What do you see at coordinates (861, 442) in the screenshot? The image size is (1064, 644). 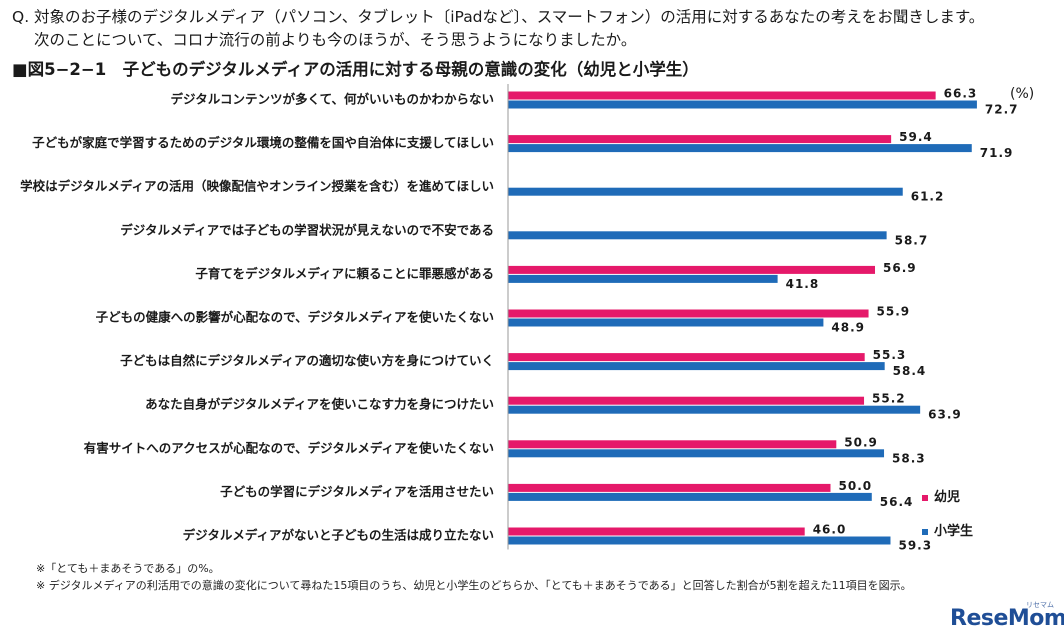 I see `data-label: 50.9` at bounding box center [861, 442].